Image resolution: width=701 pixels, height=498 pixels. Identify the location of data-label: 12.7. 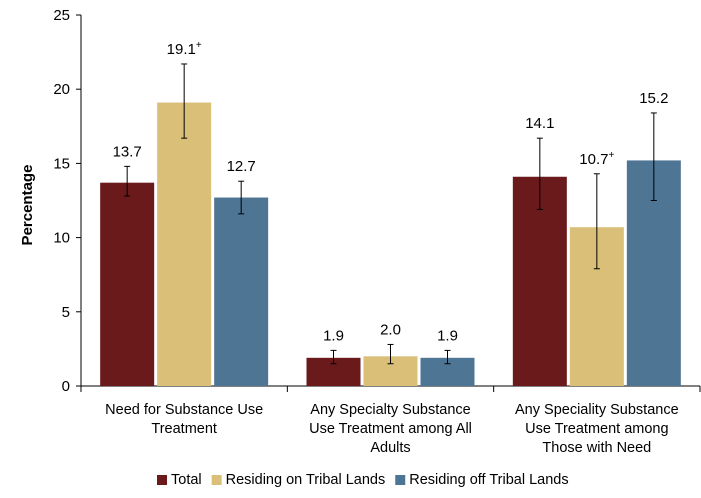
(241, 166).